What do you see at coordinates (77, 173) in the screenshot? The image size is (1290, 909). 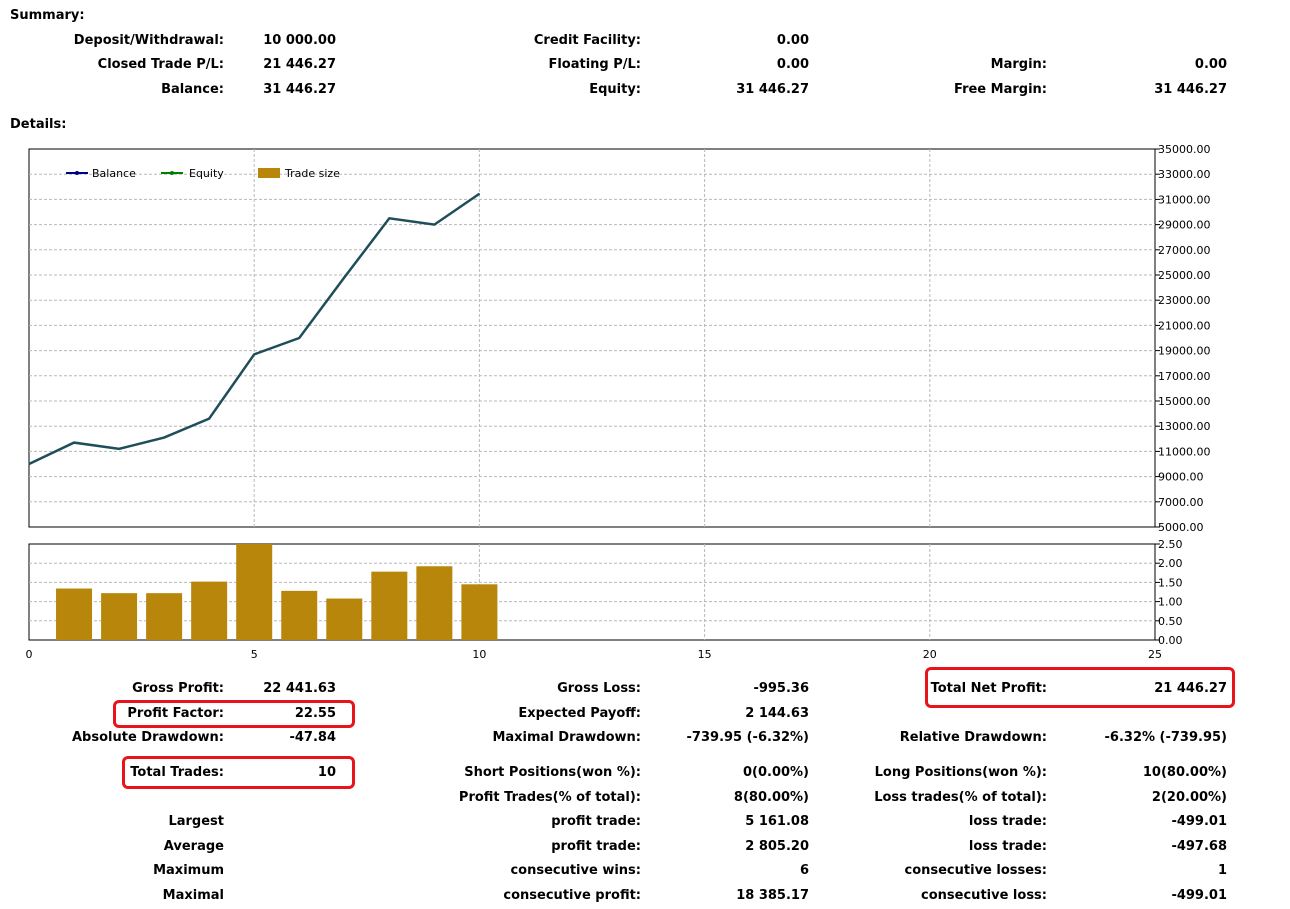 I see `balance-legend-marker` at bounding box center [77, 173].